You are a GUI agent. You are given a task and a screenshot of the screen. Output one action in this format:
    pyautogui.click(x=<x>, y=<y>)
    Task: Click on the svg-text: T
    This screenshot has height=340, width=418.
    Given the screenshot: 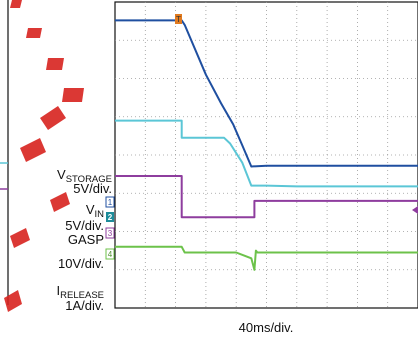 What is the action you would take?
    pyautogui.click(x=178, y=19)
    